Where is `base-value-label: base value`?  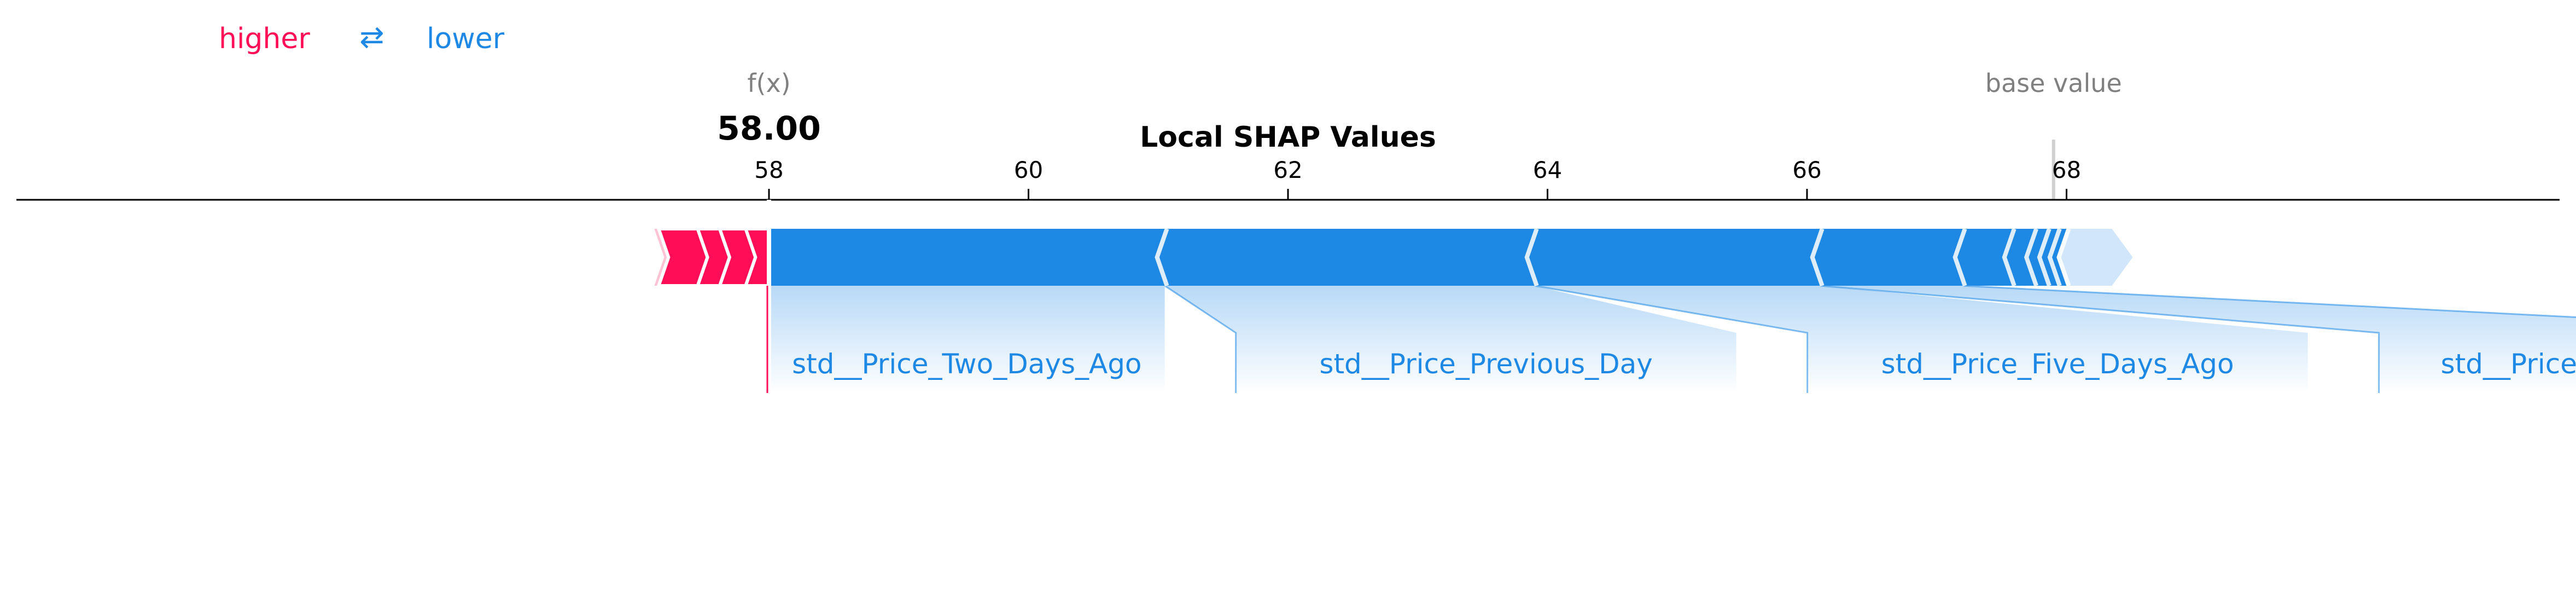 base-value-label: base value is located at coordinates (2053, 83).